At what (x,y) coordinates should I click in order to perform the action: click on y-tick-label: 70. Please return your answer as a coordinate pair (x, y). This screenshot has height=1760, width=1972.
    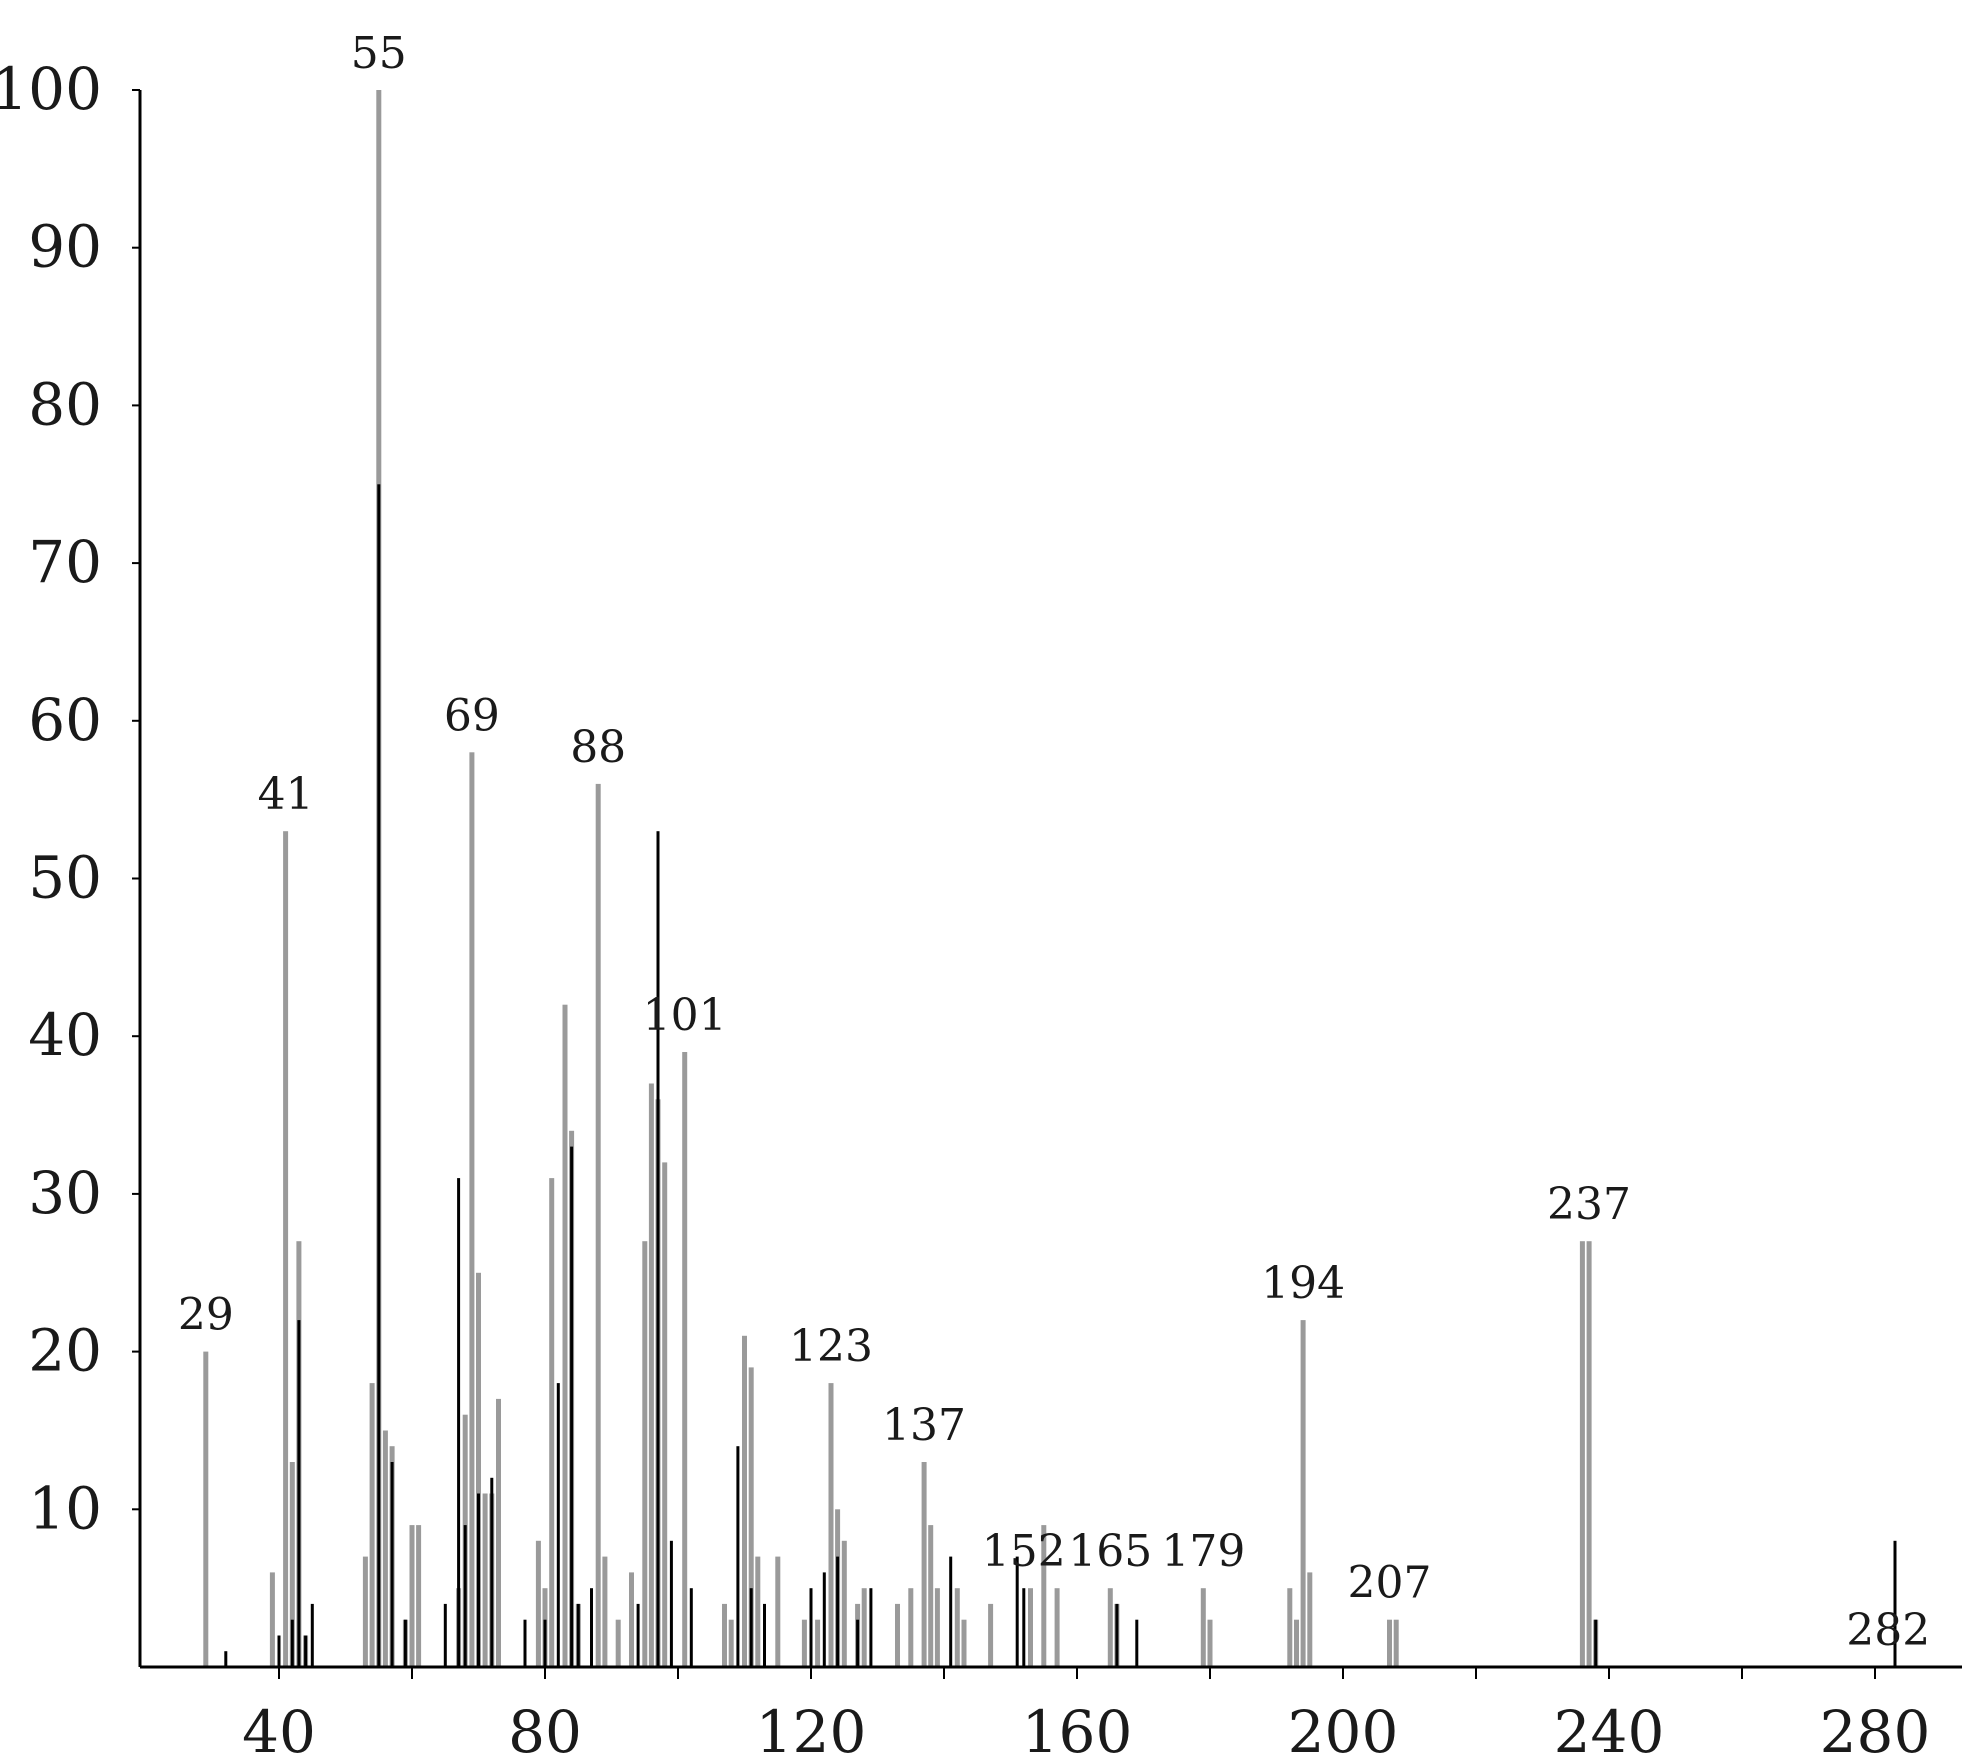
    Looking at the image, I should click on (65, 562).